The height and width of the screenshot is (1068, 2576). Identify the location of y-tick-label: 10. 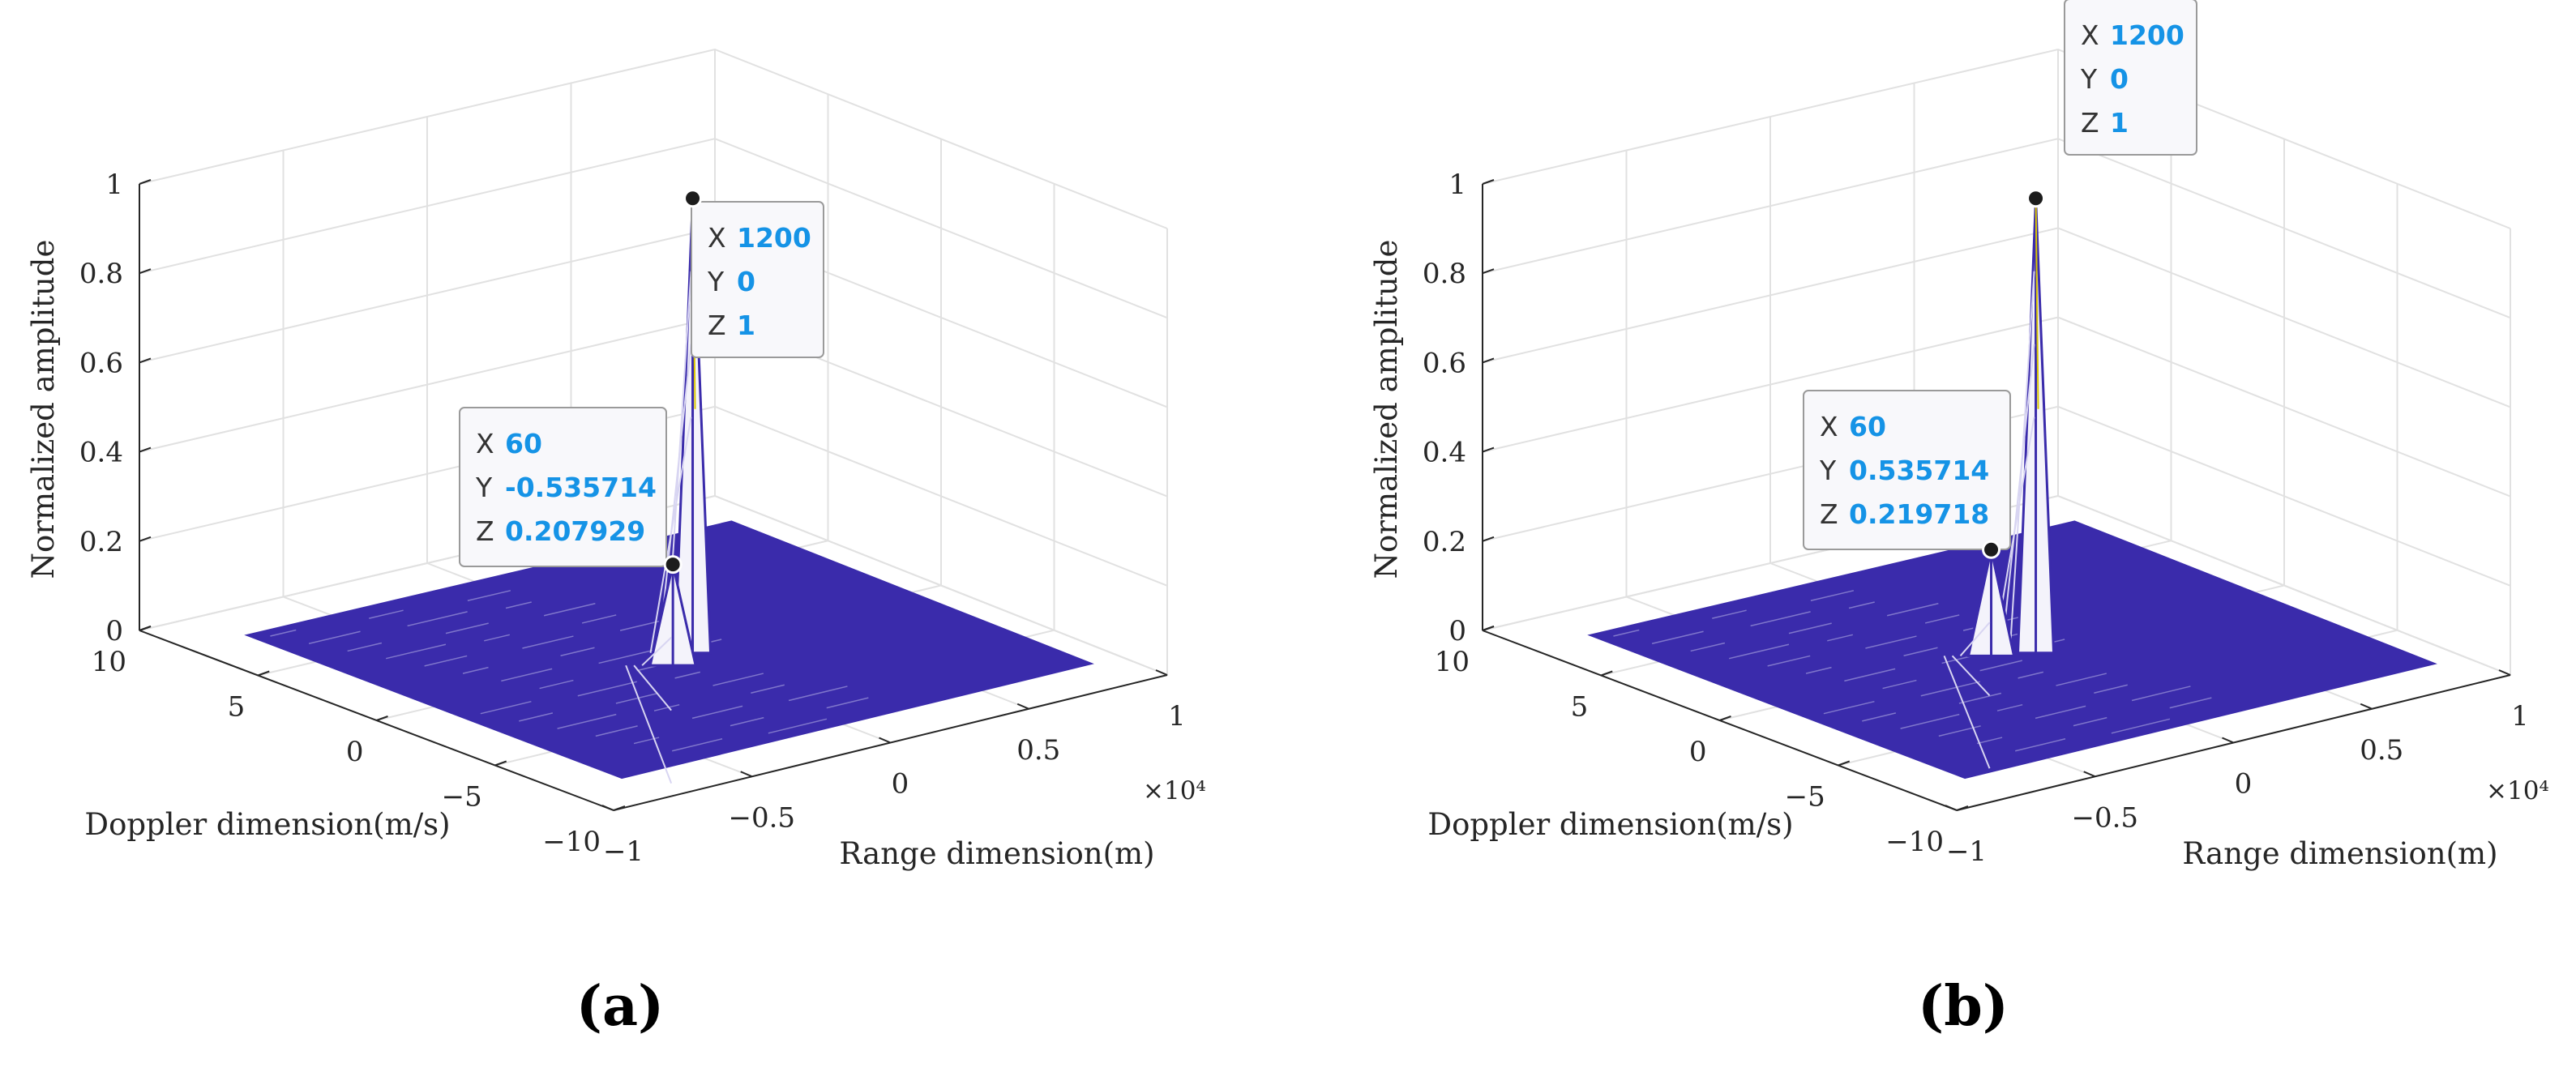
(1452, 662).